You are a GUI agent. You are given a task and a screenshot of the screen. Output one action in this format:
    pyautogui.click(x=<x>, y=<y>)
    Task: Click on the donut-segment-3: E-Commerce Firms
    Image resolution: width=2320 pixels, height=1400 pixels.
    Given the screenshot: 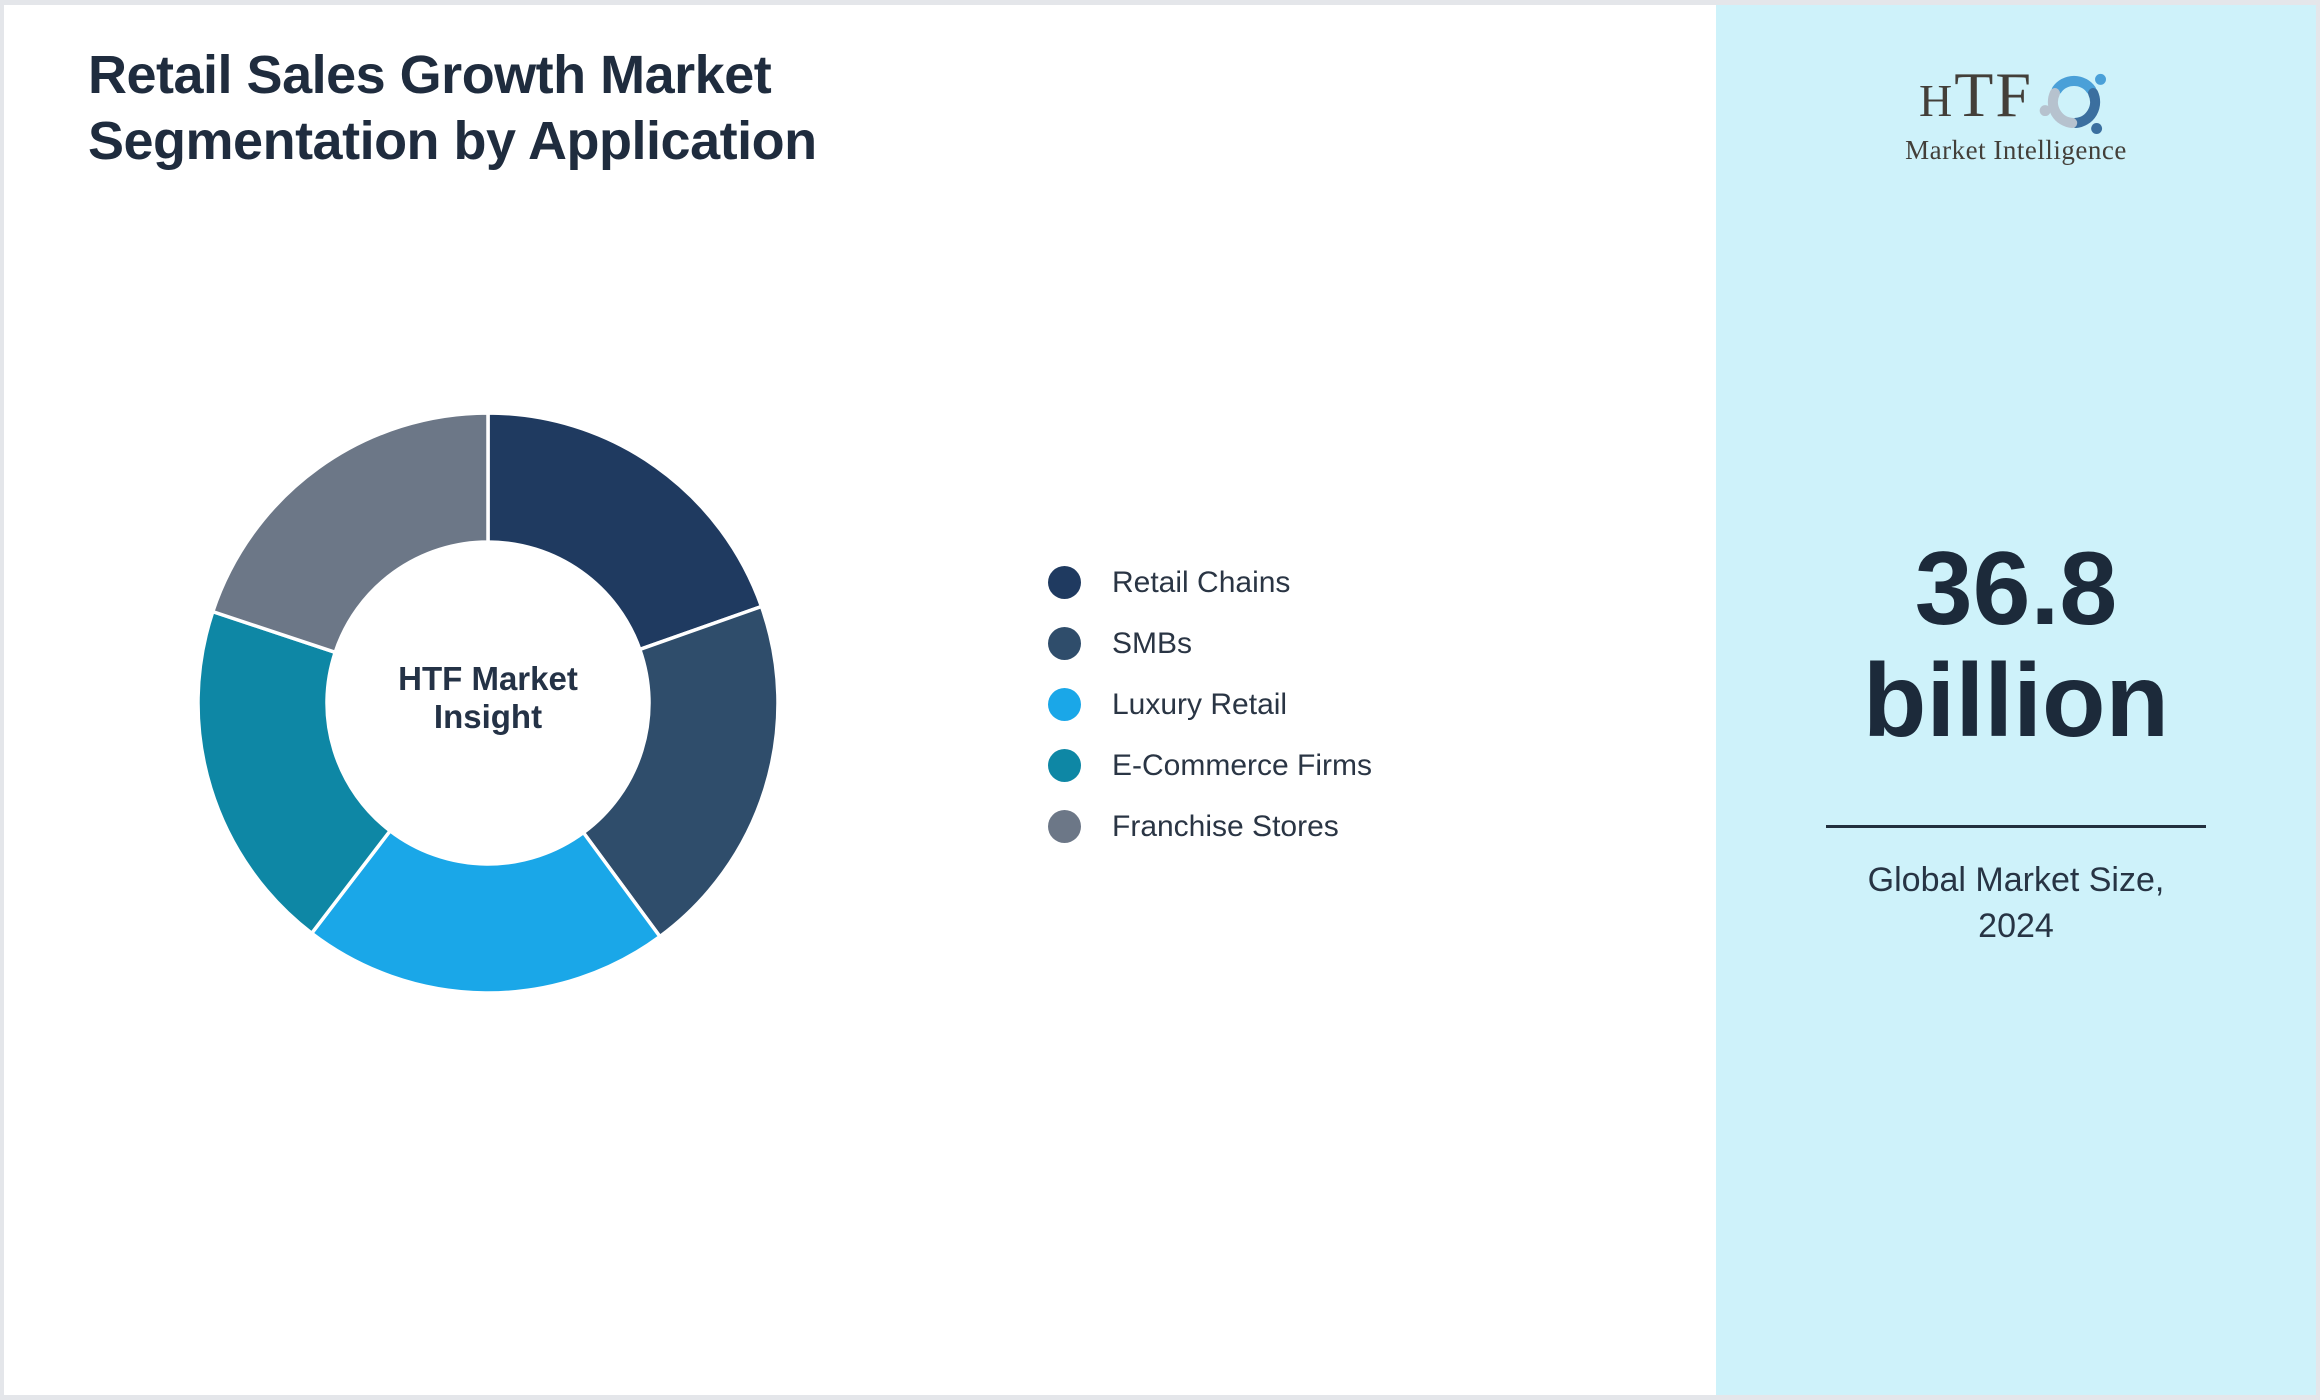 What is the action you would take?
    pyautogui.click(x=294, y=772)
    